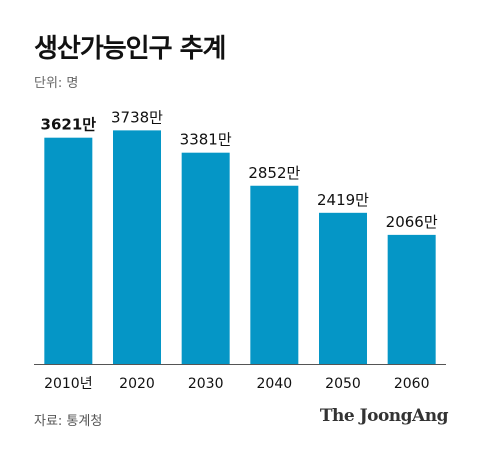 This screenshot has height=450, width=480. Describe the element at coordinates (411, 299) in the screenshot. I see `bar-2060` at that location.